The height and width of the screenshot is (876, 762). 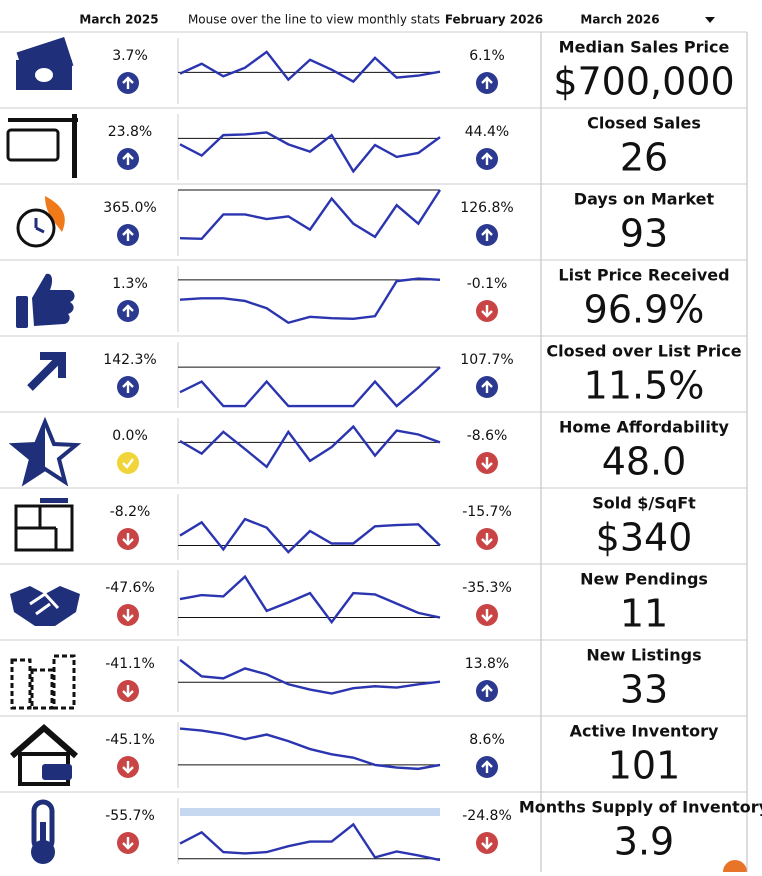 What do you see at coordinates (130, 512) in the screenshot?
I see `prev-change: -8.2%` at bounding box center [130, 512].